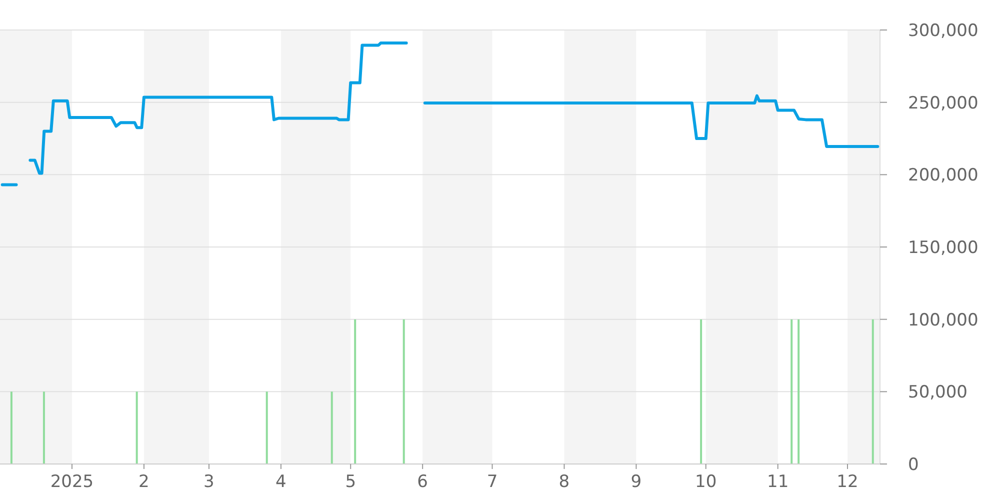 Image resolution: width=1000 pixels, height=500 pixels. Describe the element at coordinates (943, 103) in the screenshot. I see `y-tick-label: 250,000` at that location.